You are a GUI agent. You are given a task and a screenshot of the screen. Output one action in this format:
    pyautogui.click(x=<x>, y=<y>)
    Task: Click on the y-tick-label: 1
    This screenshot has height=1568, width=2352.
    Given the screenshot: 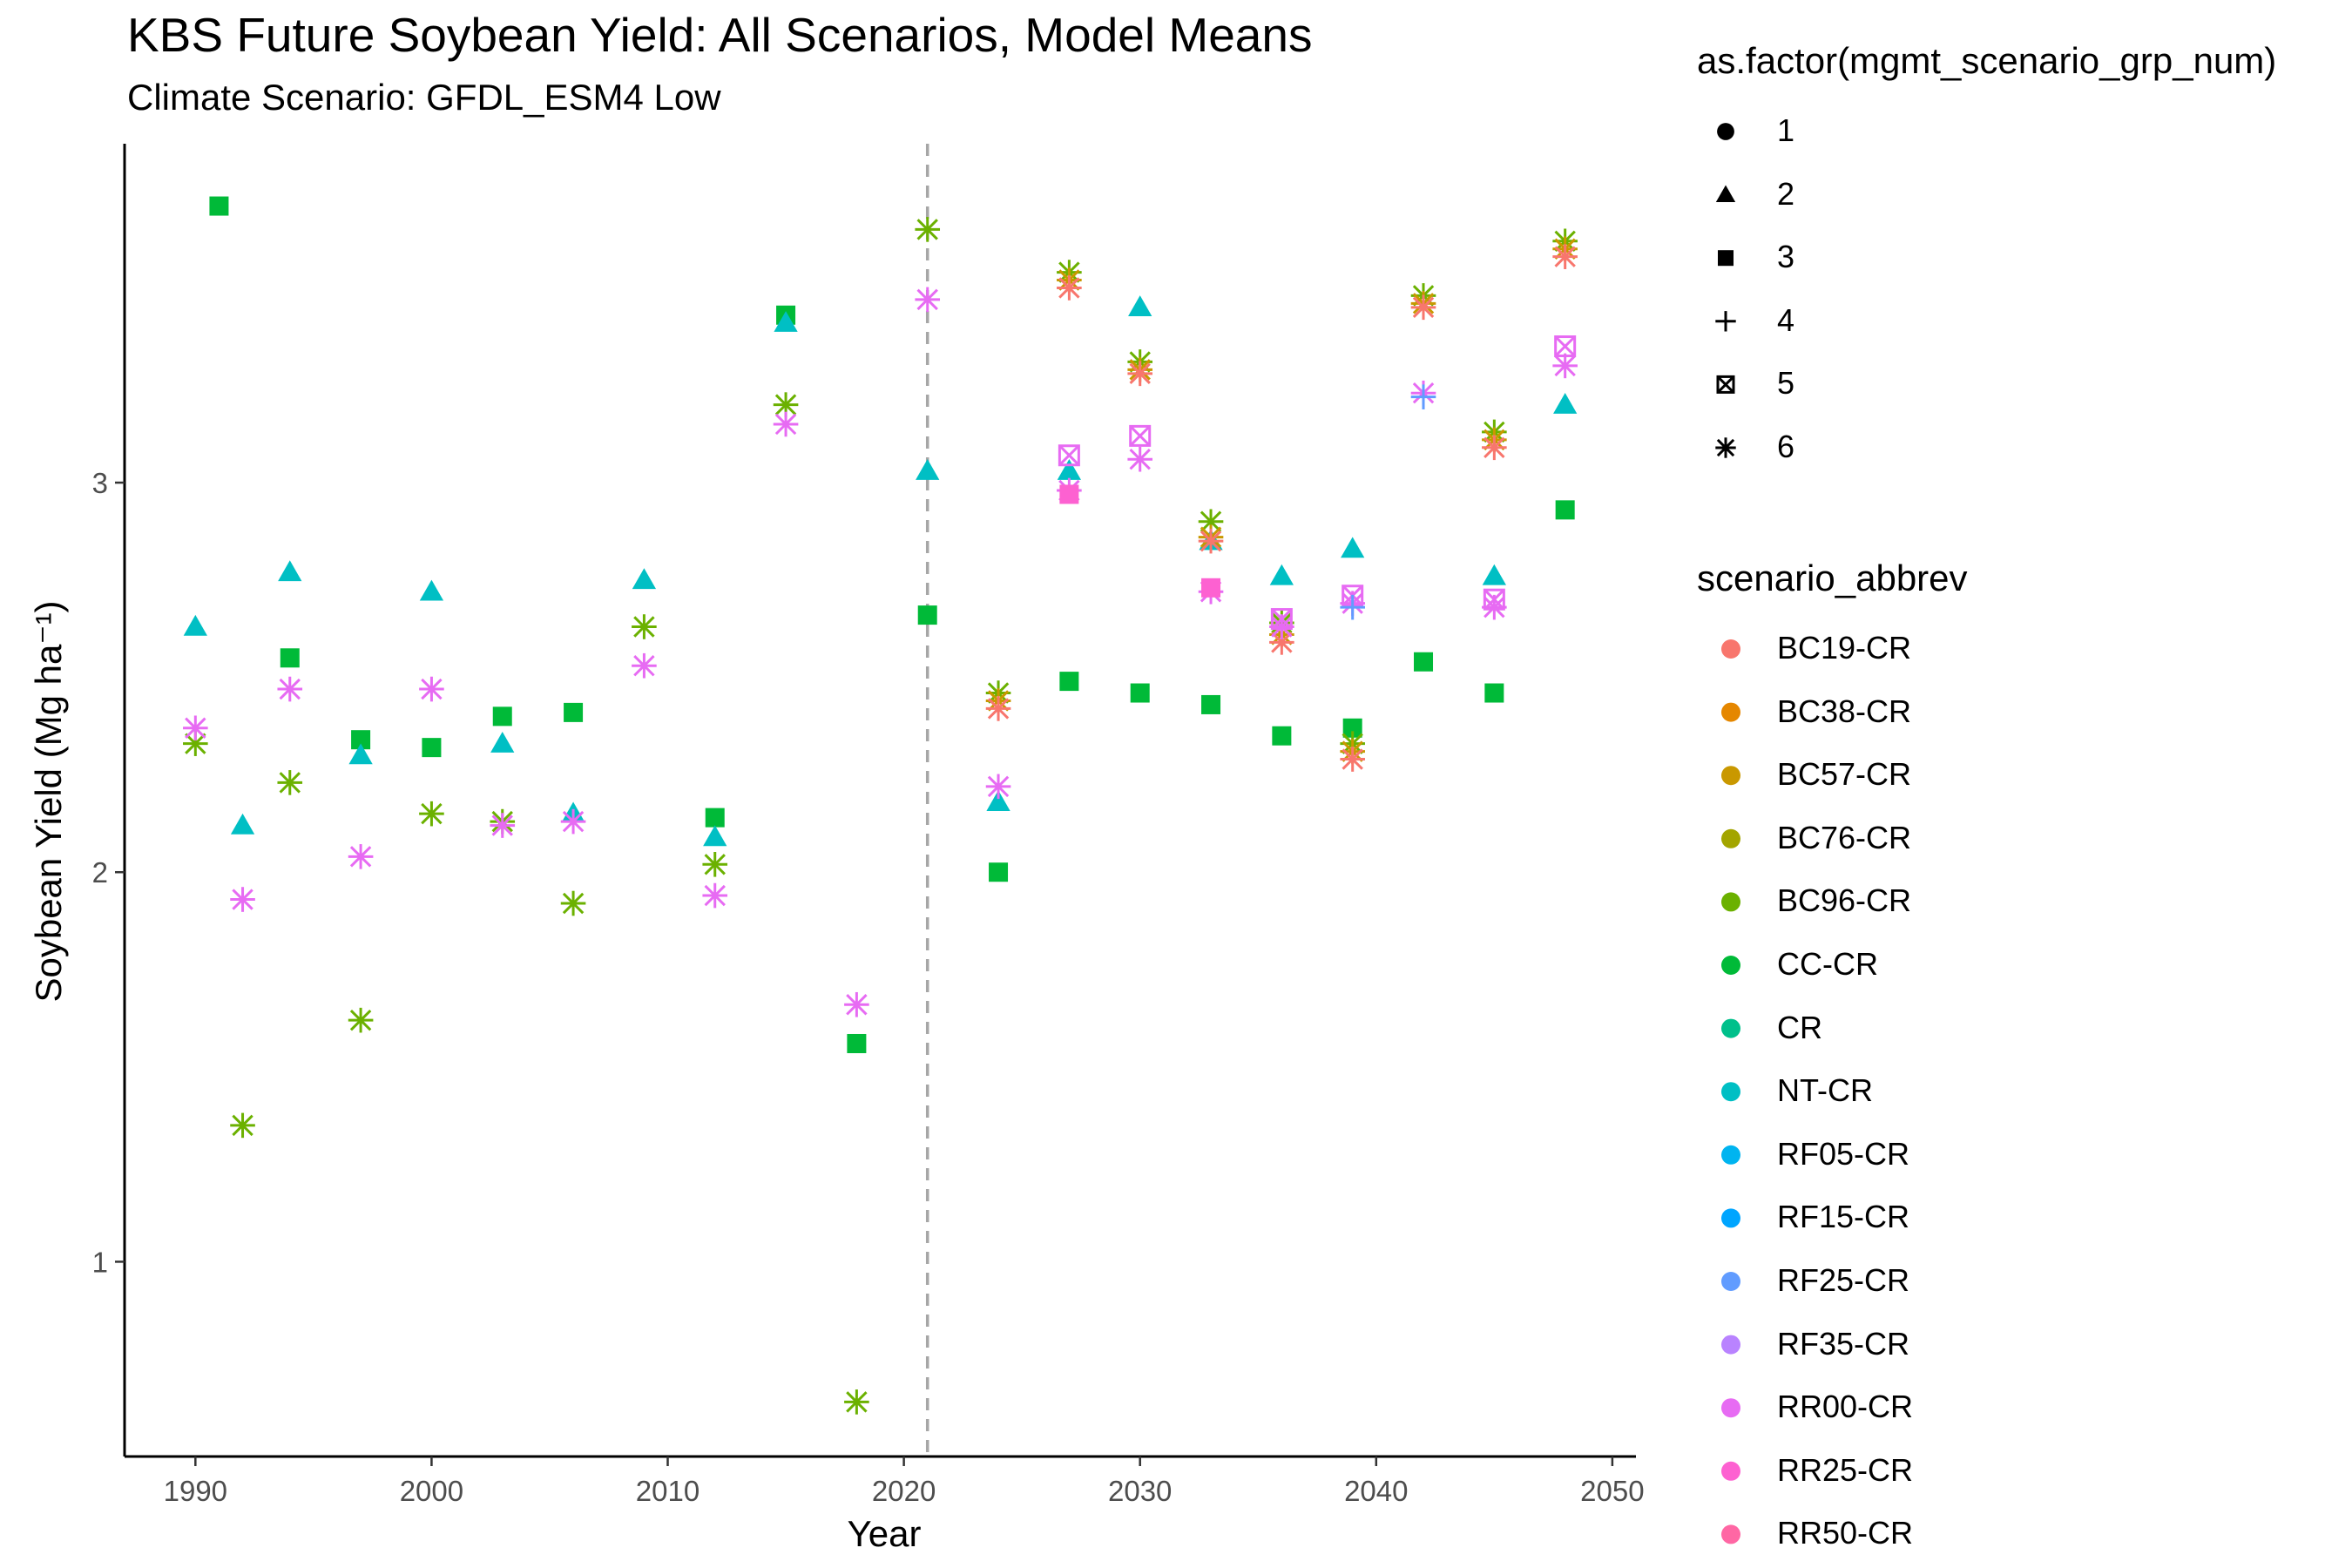 What is the action you would take?
    pyautogui.click(x=100, y=1262)
    